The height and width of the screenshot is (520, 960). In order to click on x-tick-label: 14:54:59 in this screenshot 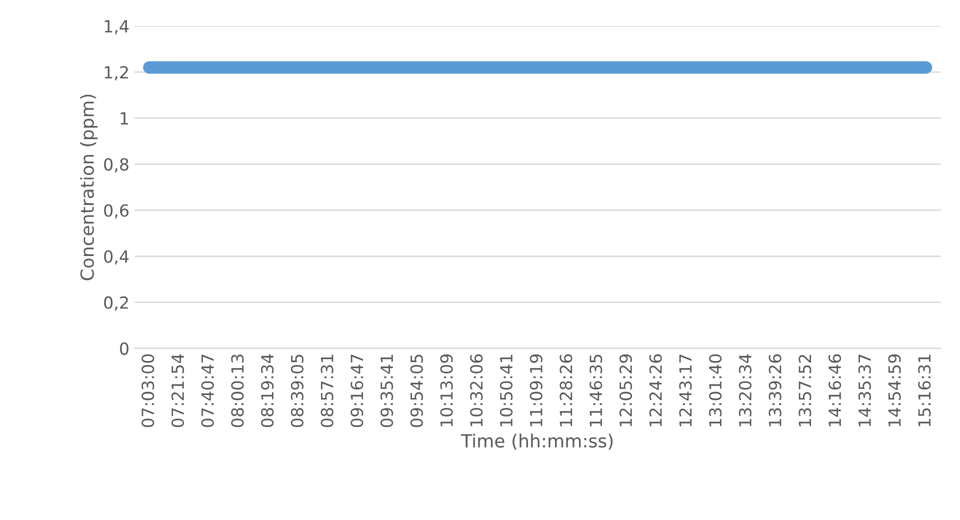, I will do `click(894, 390)`.